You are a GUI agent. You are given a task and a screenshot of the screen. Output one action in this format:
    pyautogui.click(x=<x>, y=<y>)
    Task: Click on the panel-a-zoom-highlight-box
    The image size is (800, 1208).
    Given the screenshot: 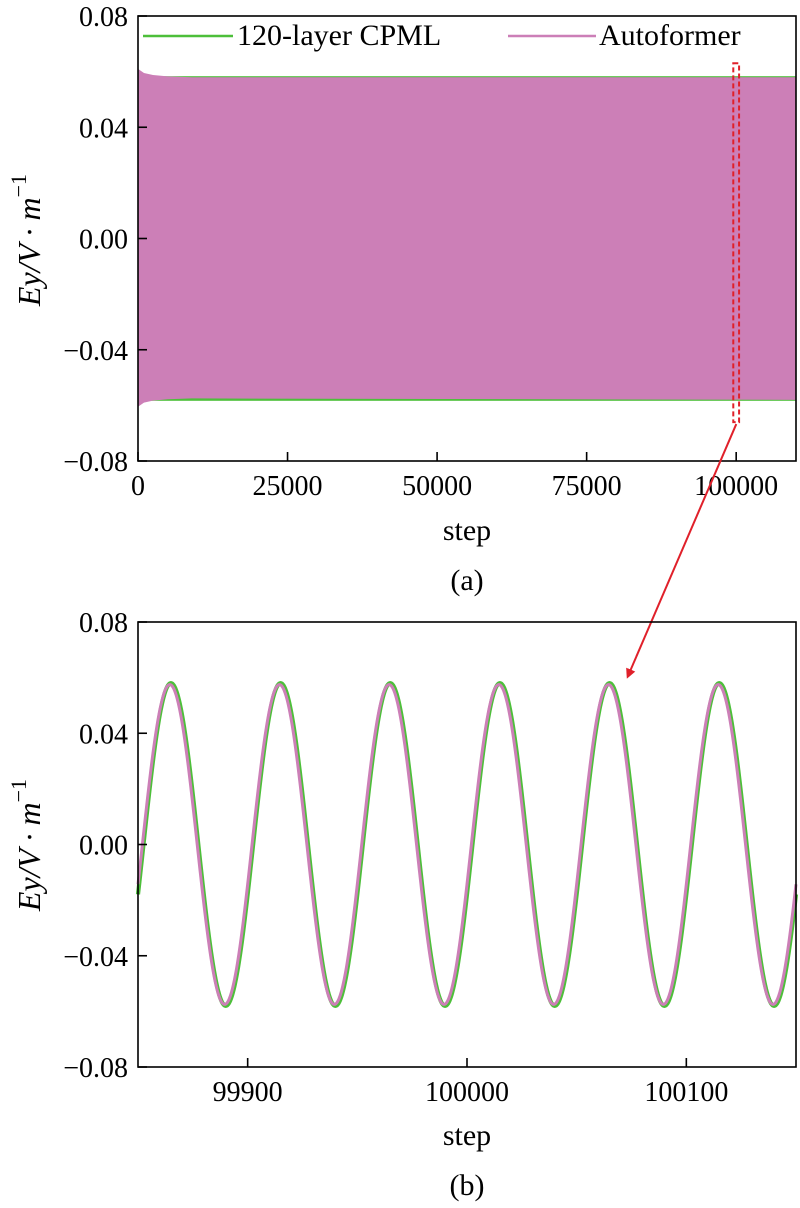 What is the action you would take?
    pyautogui.click(x=736, y=243)
    